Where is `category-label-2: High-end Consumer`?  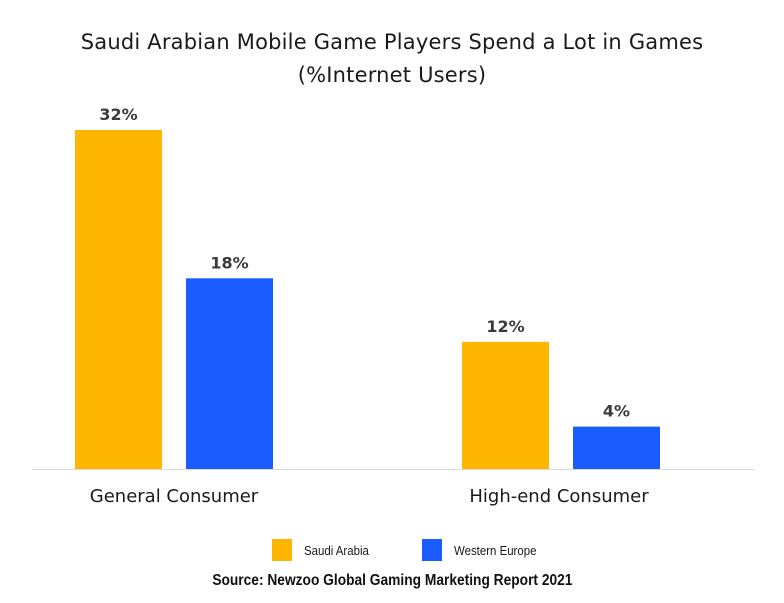 category-label-2: High-end Consumer is located at coordinates (559, 496).